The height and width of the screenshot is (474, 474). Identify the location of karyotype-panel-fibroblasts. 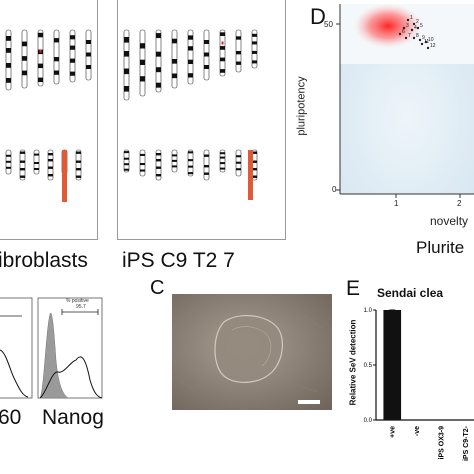
(49, 120).